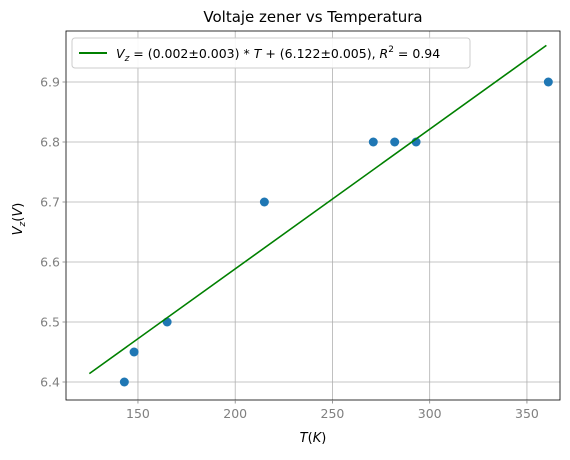  I want to click on legend-box, so click(271, 53).